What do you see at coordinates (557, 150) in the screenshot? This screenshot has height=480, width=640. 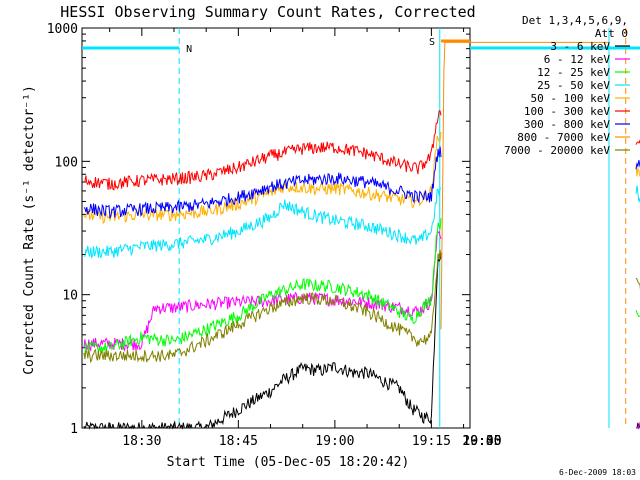 I see `legend-entry-label: 7000 - 20000 keV` at bounding box center [557, 150].